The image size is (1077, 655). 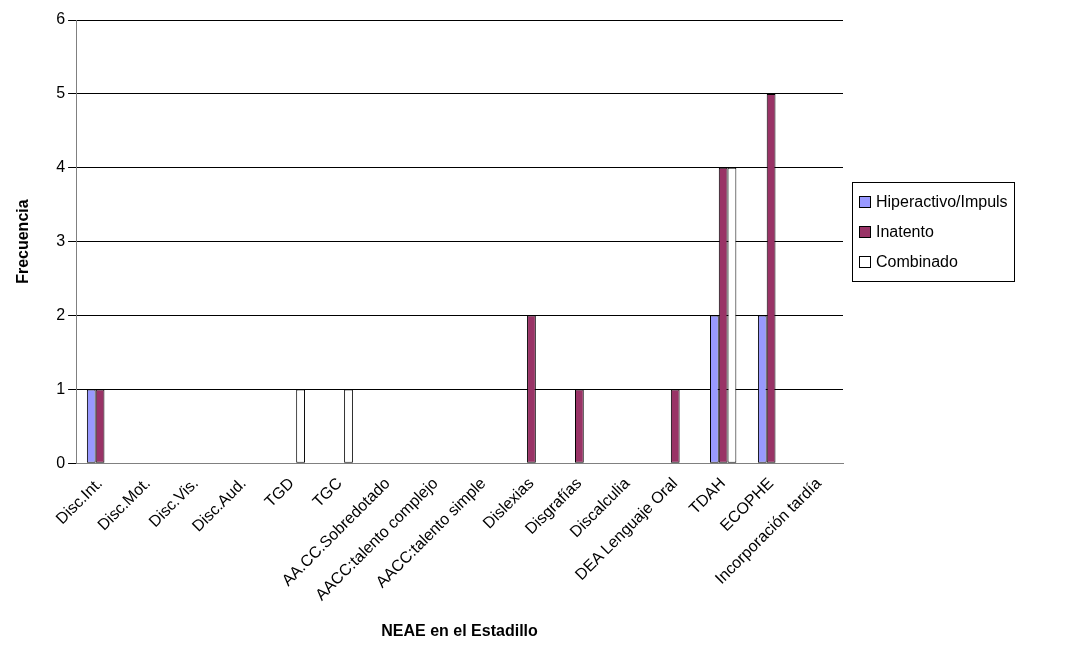 I want to click on y-tick-label: 0, so click(x=61, y=462).